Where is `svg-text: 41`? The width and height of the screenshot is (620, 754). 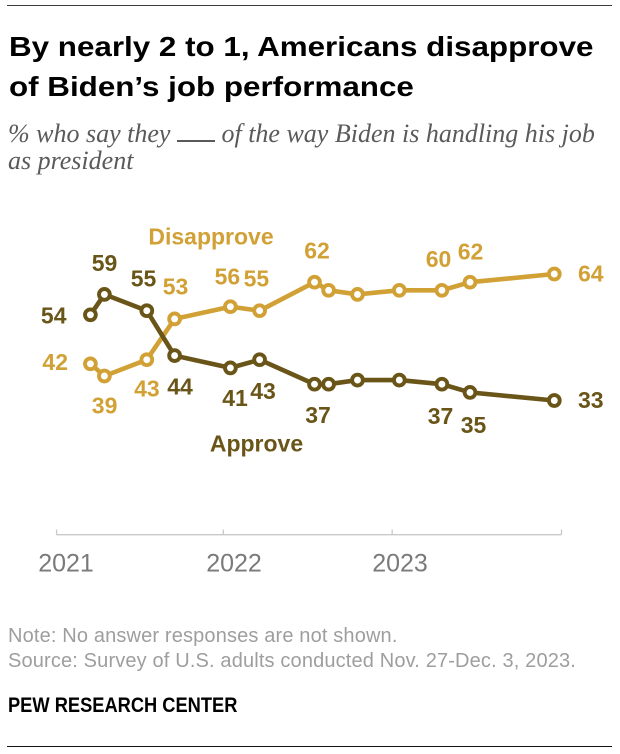
svg-text: 41 is located at coordinates (235, 398).